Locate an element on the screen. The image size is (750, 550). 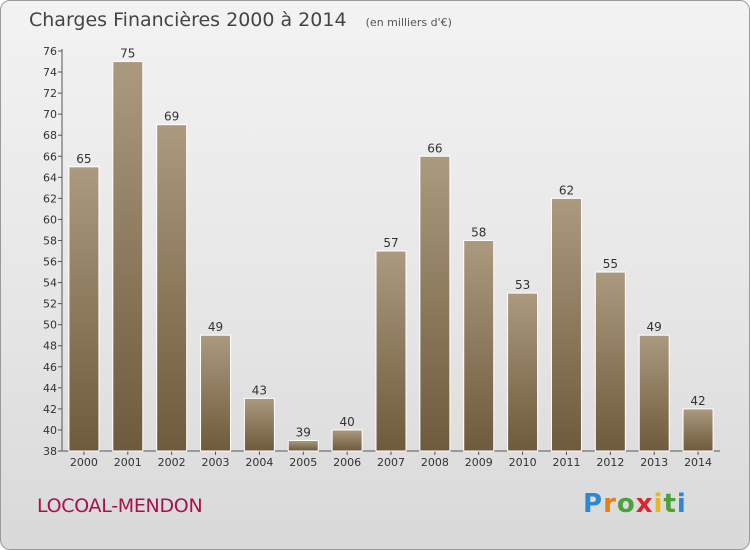
y-tick-label: 70 is located at coordinates (50, 114).